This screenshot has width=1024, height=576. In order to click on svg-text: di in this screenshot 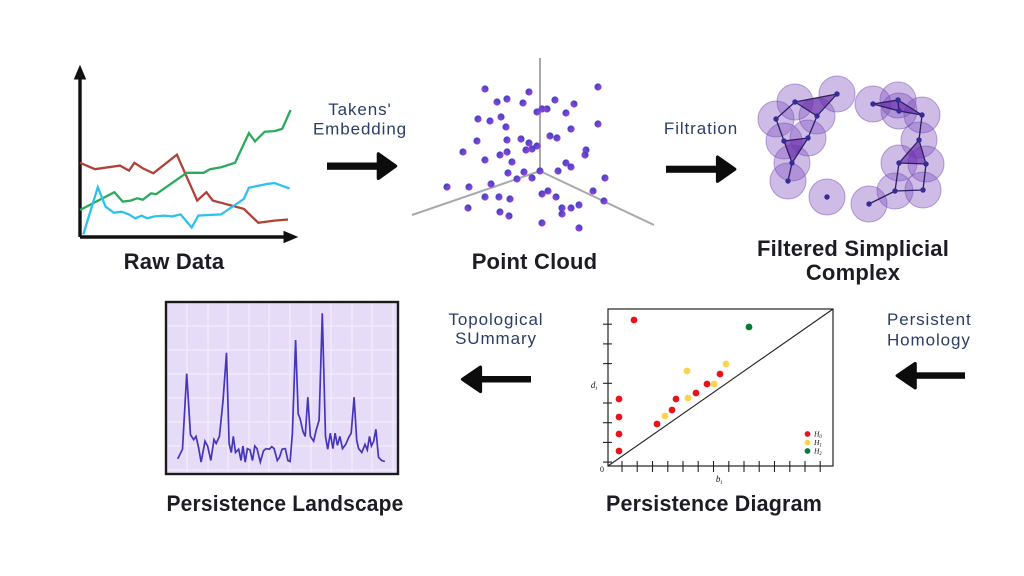, I will do `click(594, 386)`.